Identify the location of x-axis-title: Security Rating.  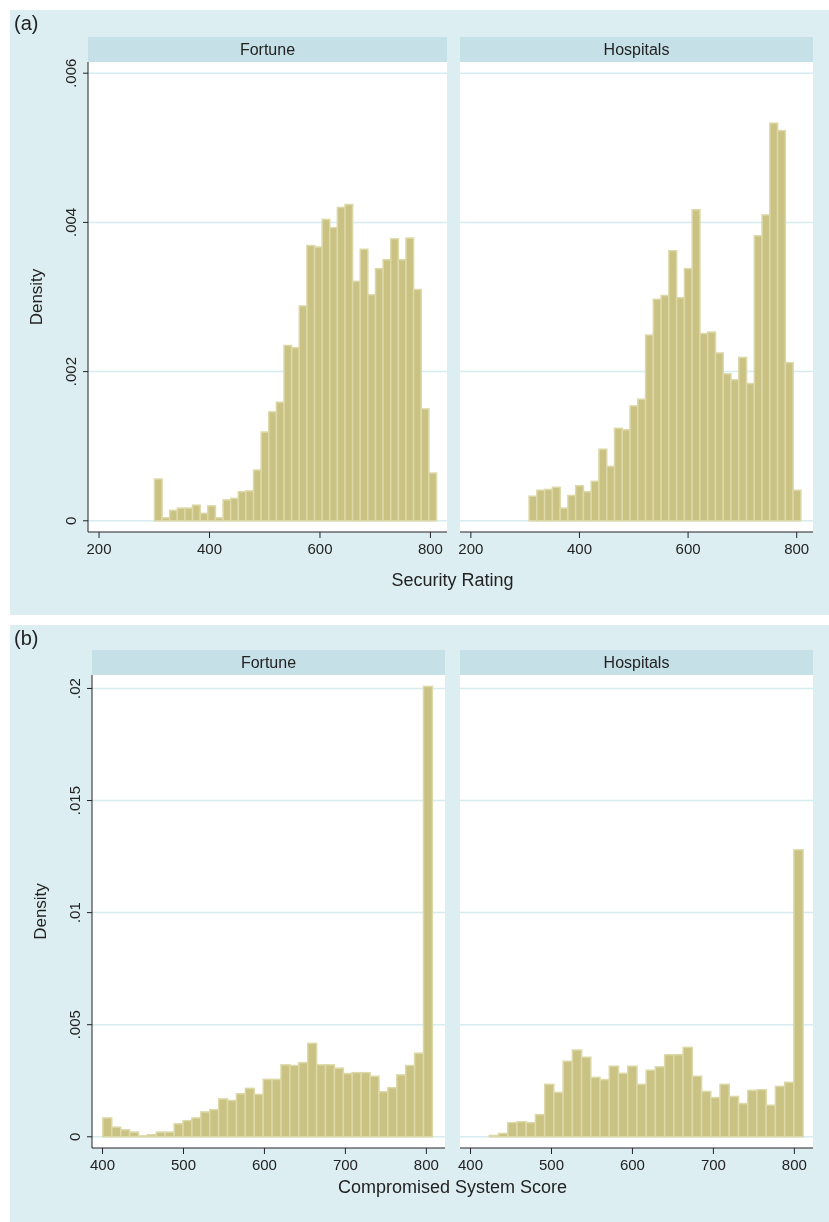
(452, 580).